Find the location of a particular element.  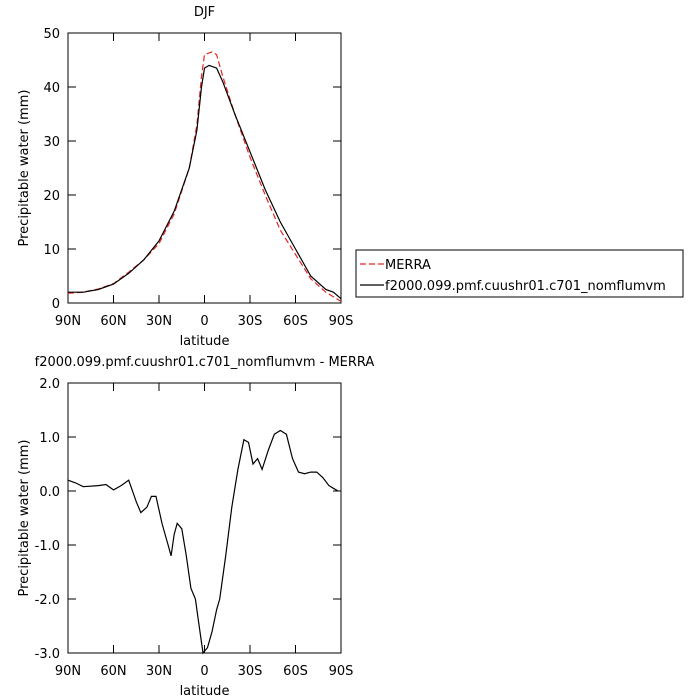

legend-box is located at coordinates (519, 273).